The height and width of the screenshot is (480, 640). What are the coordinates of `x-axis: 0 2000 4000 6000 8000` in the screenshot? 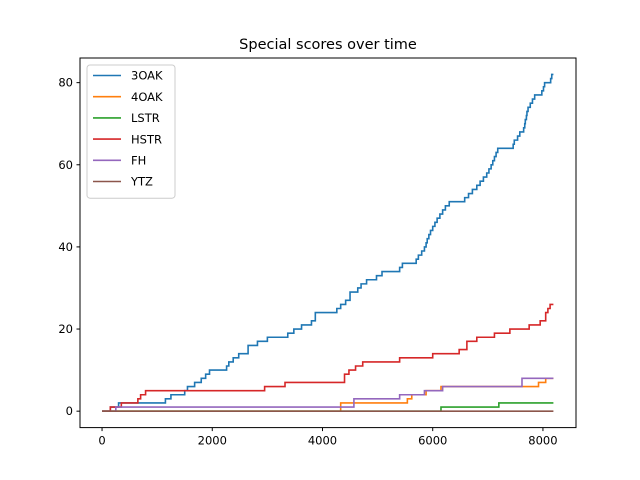 It's located at (328, 437).